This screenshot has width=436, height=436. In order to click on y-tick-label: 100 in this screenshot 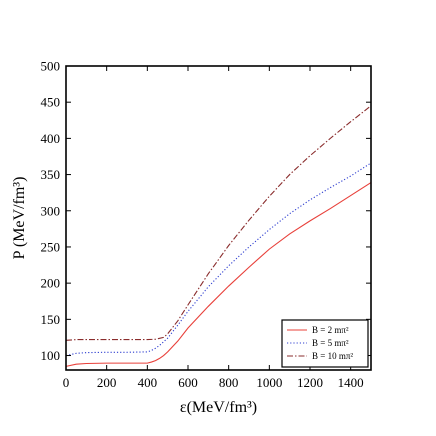, I will do `click(51, 355)`.